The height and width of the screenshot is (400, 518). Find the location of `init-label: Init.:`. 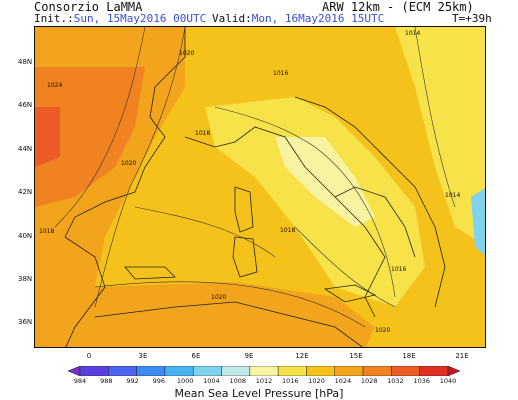

init-label: Init.: is located at coordinates (54, 18).